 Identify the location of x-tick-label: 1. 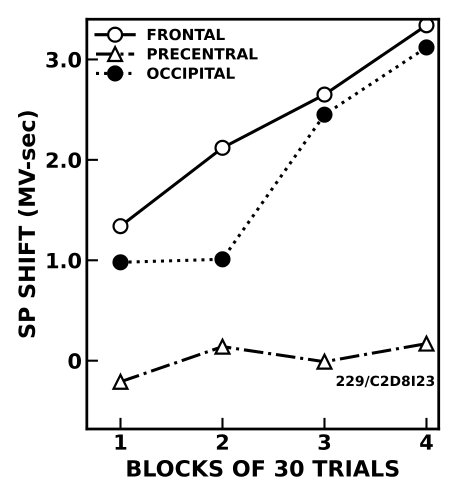
(121, 442).